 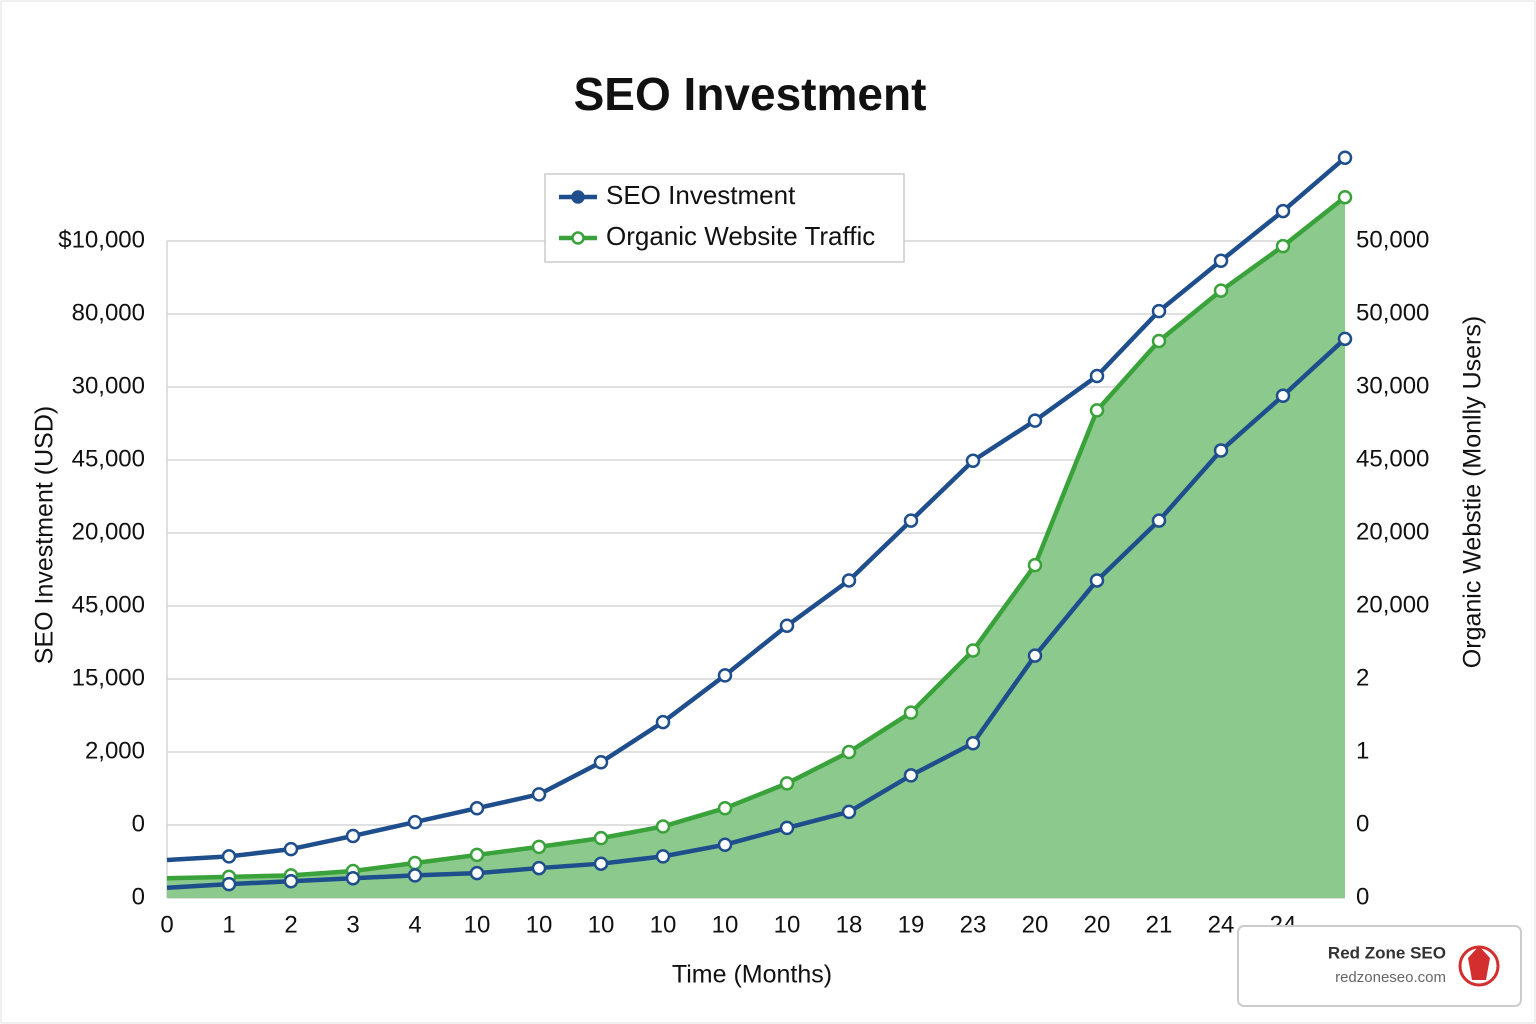 What do you see at coordinates (1387, 952) in the screenshot?
I see `brand: Red Zone SEO` at bounding box center [1387, 952].